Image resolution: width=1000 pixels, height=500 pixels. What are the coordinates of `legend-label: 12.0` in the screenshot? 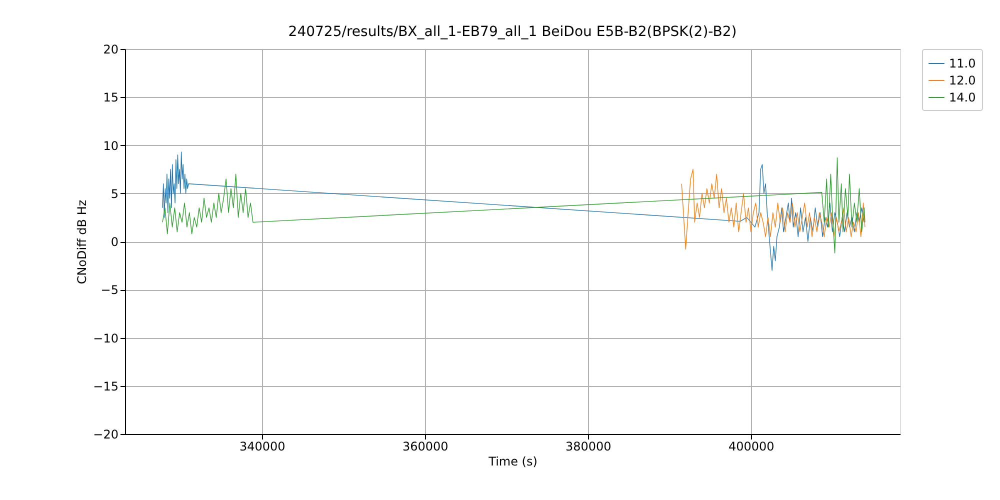 It's located at (962, 81).